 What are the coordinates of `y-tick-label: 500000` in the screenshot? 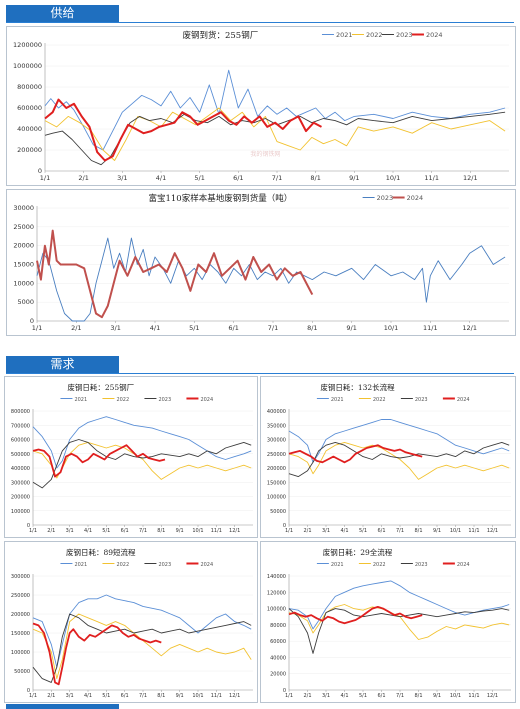 It's located at (20, 455).